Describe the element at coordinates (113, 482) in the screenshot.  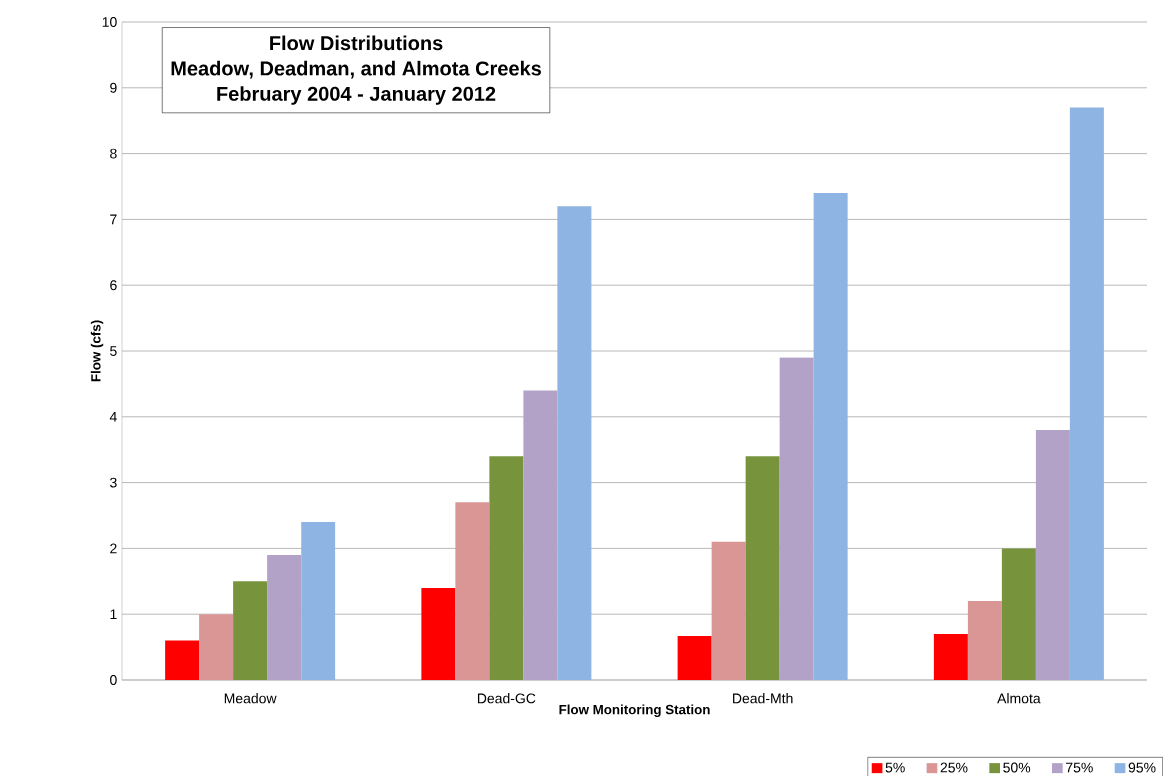
I see `y-tick-label: 3` at that location.